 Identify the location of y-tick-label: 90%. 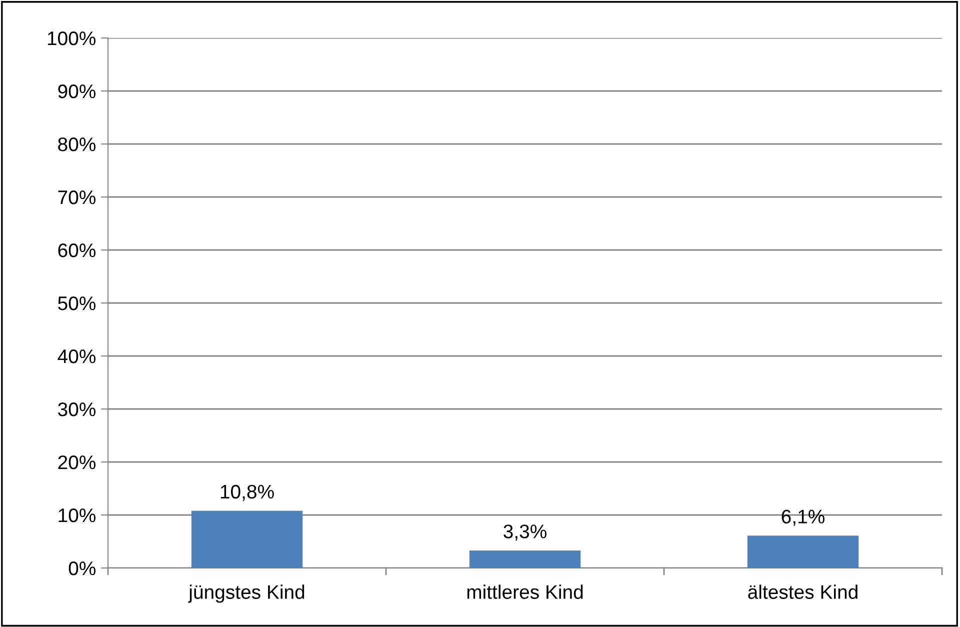
(77, 91).